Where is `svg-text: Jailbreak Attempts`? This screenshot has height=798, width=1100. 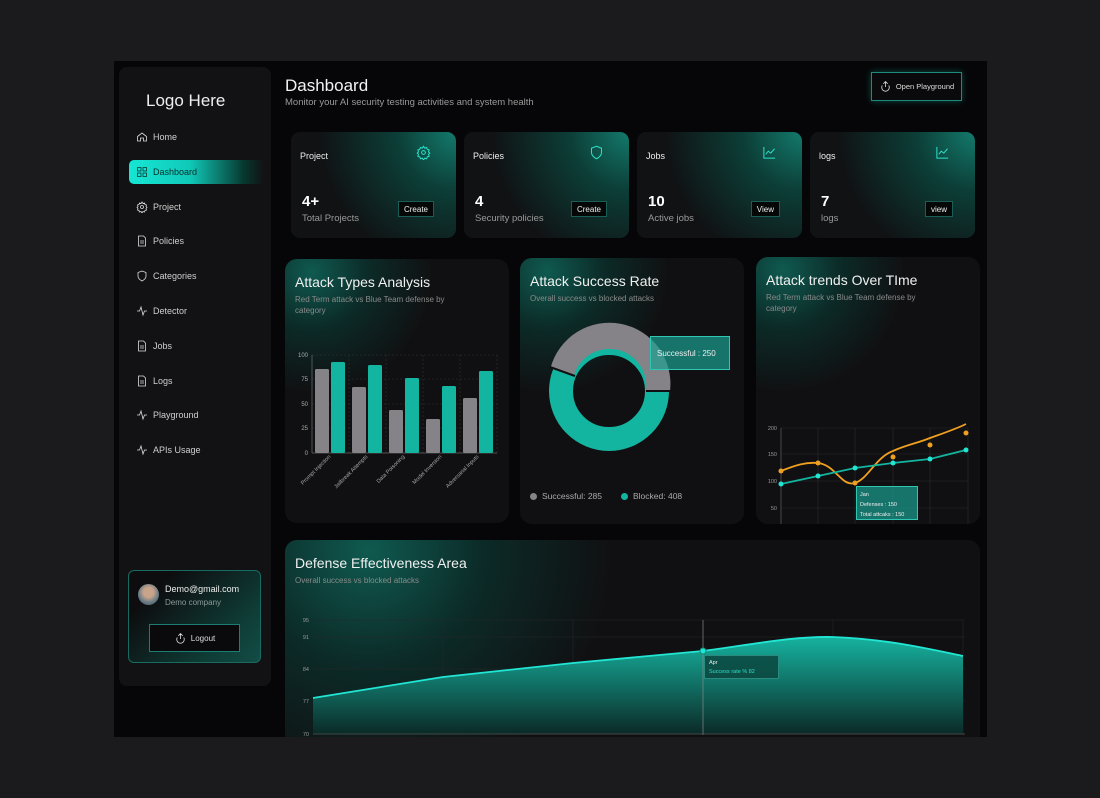 svg-text: Jailbreak Attempts is located at coordinates (351, 472).